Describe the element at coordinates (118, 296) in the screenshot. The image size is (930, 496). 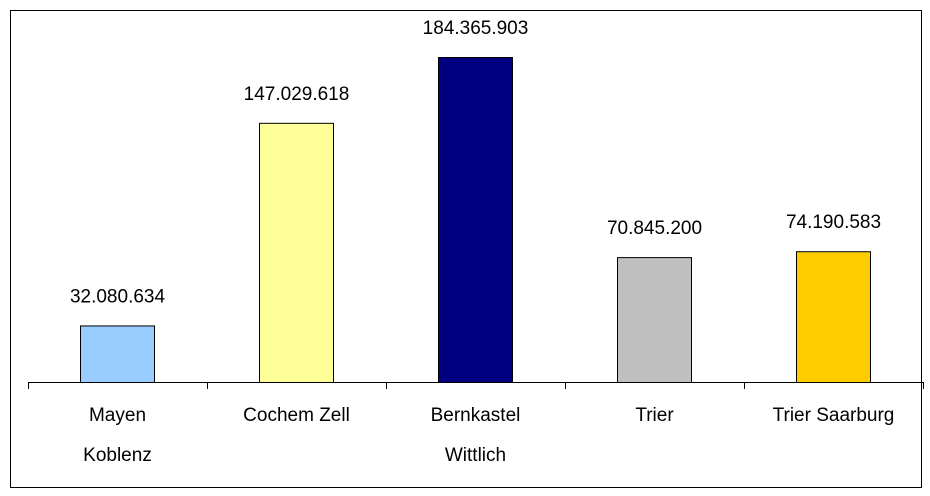
I see `data-label: 32.080.634` at that location.